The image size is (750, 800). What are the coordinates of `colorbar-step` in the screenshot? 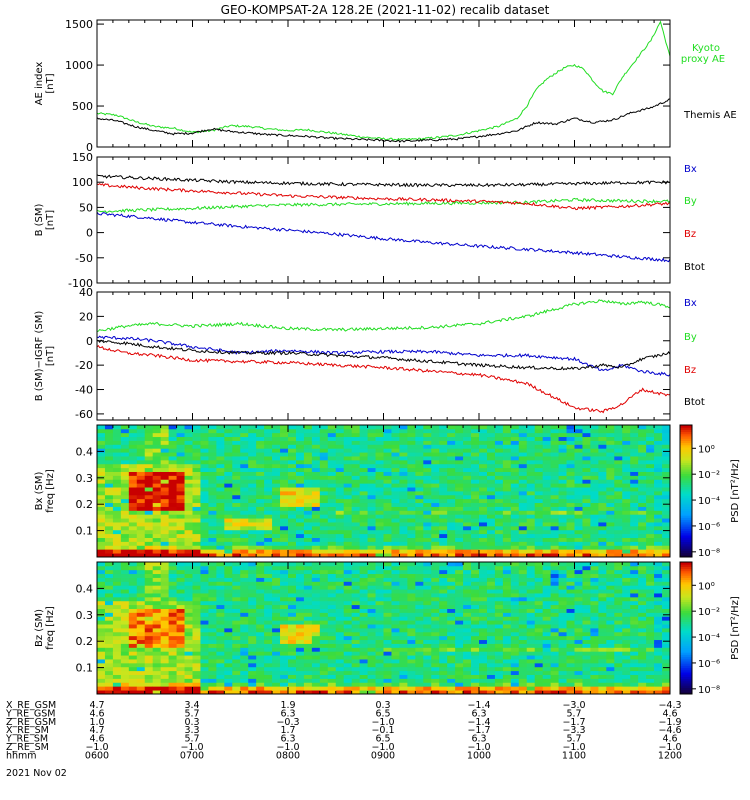 It's located at (686, 435).